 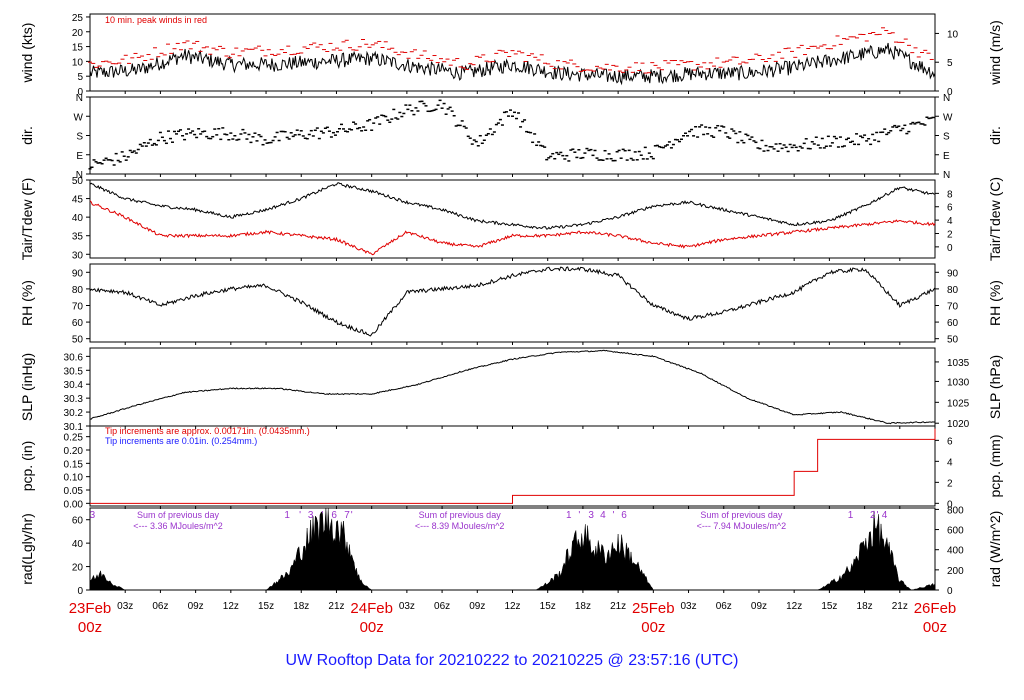 I want to click on rad-area, so click(x=512, y=549).